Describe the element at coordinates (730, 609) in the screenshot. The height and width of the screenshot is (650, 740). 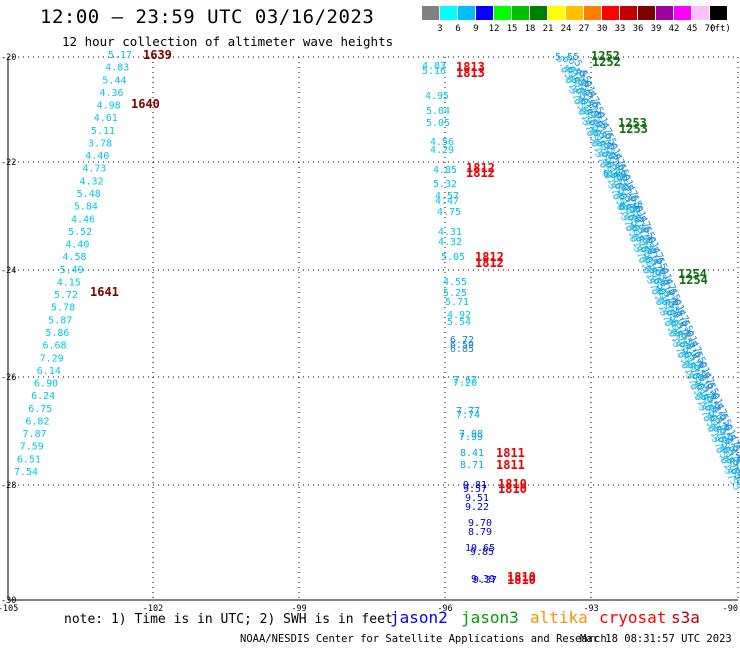
I see `longitude-tick-label: -90` at that location.